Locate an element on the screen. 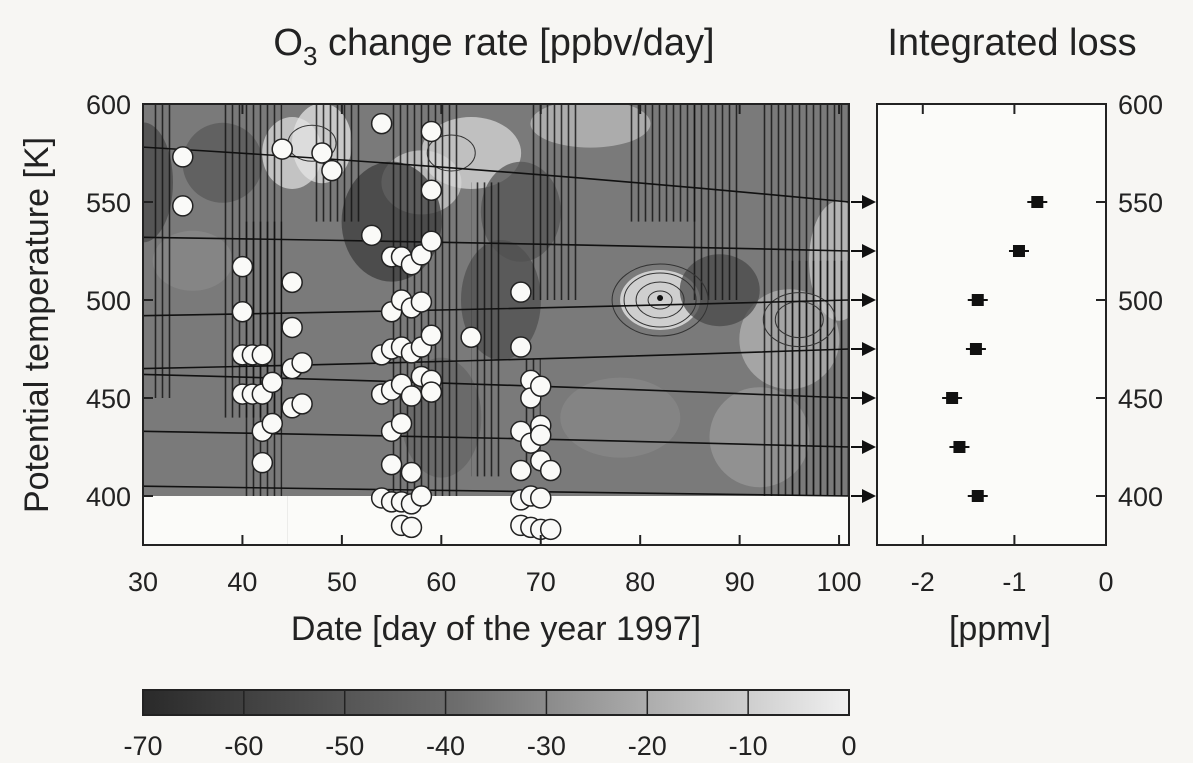  x-tick-label: 70 is located at coordinates (541, 582).